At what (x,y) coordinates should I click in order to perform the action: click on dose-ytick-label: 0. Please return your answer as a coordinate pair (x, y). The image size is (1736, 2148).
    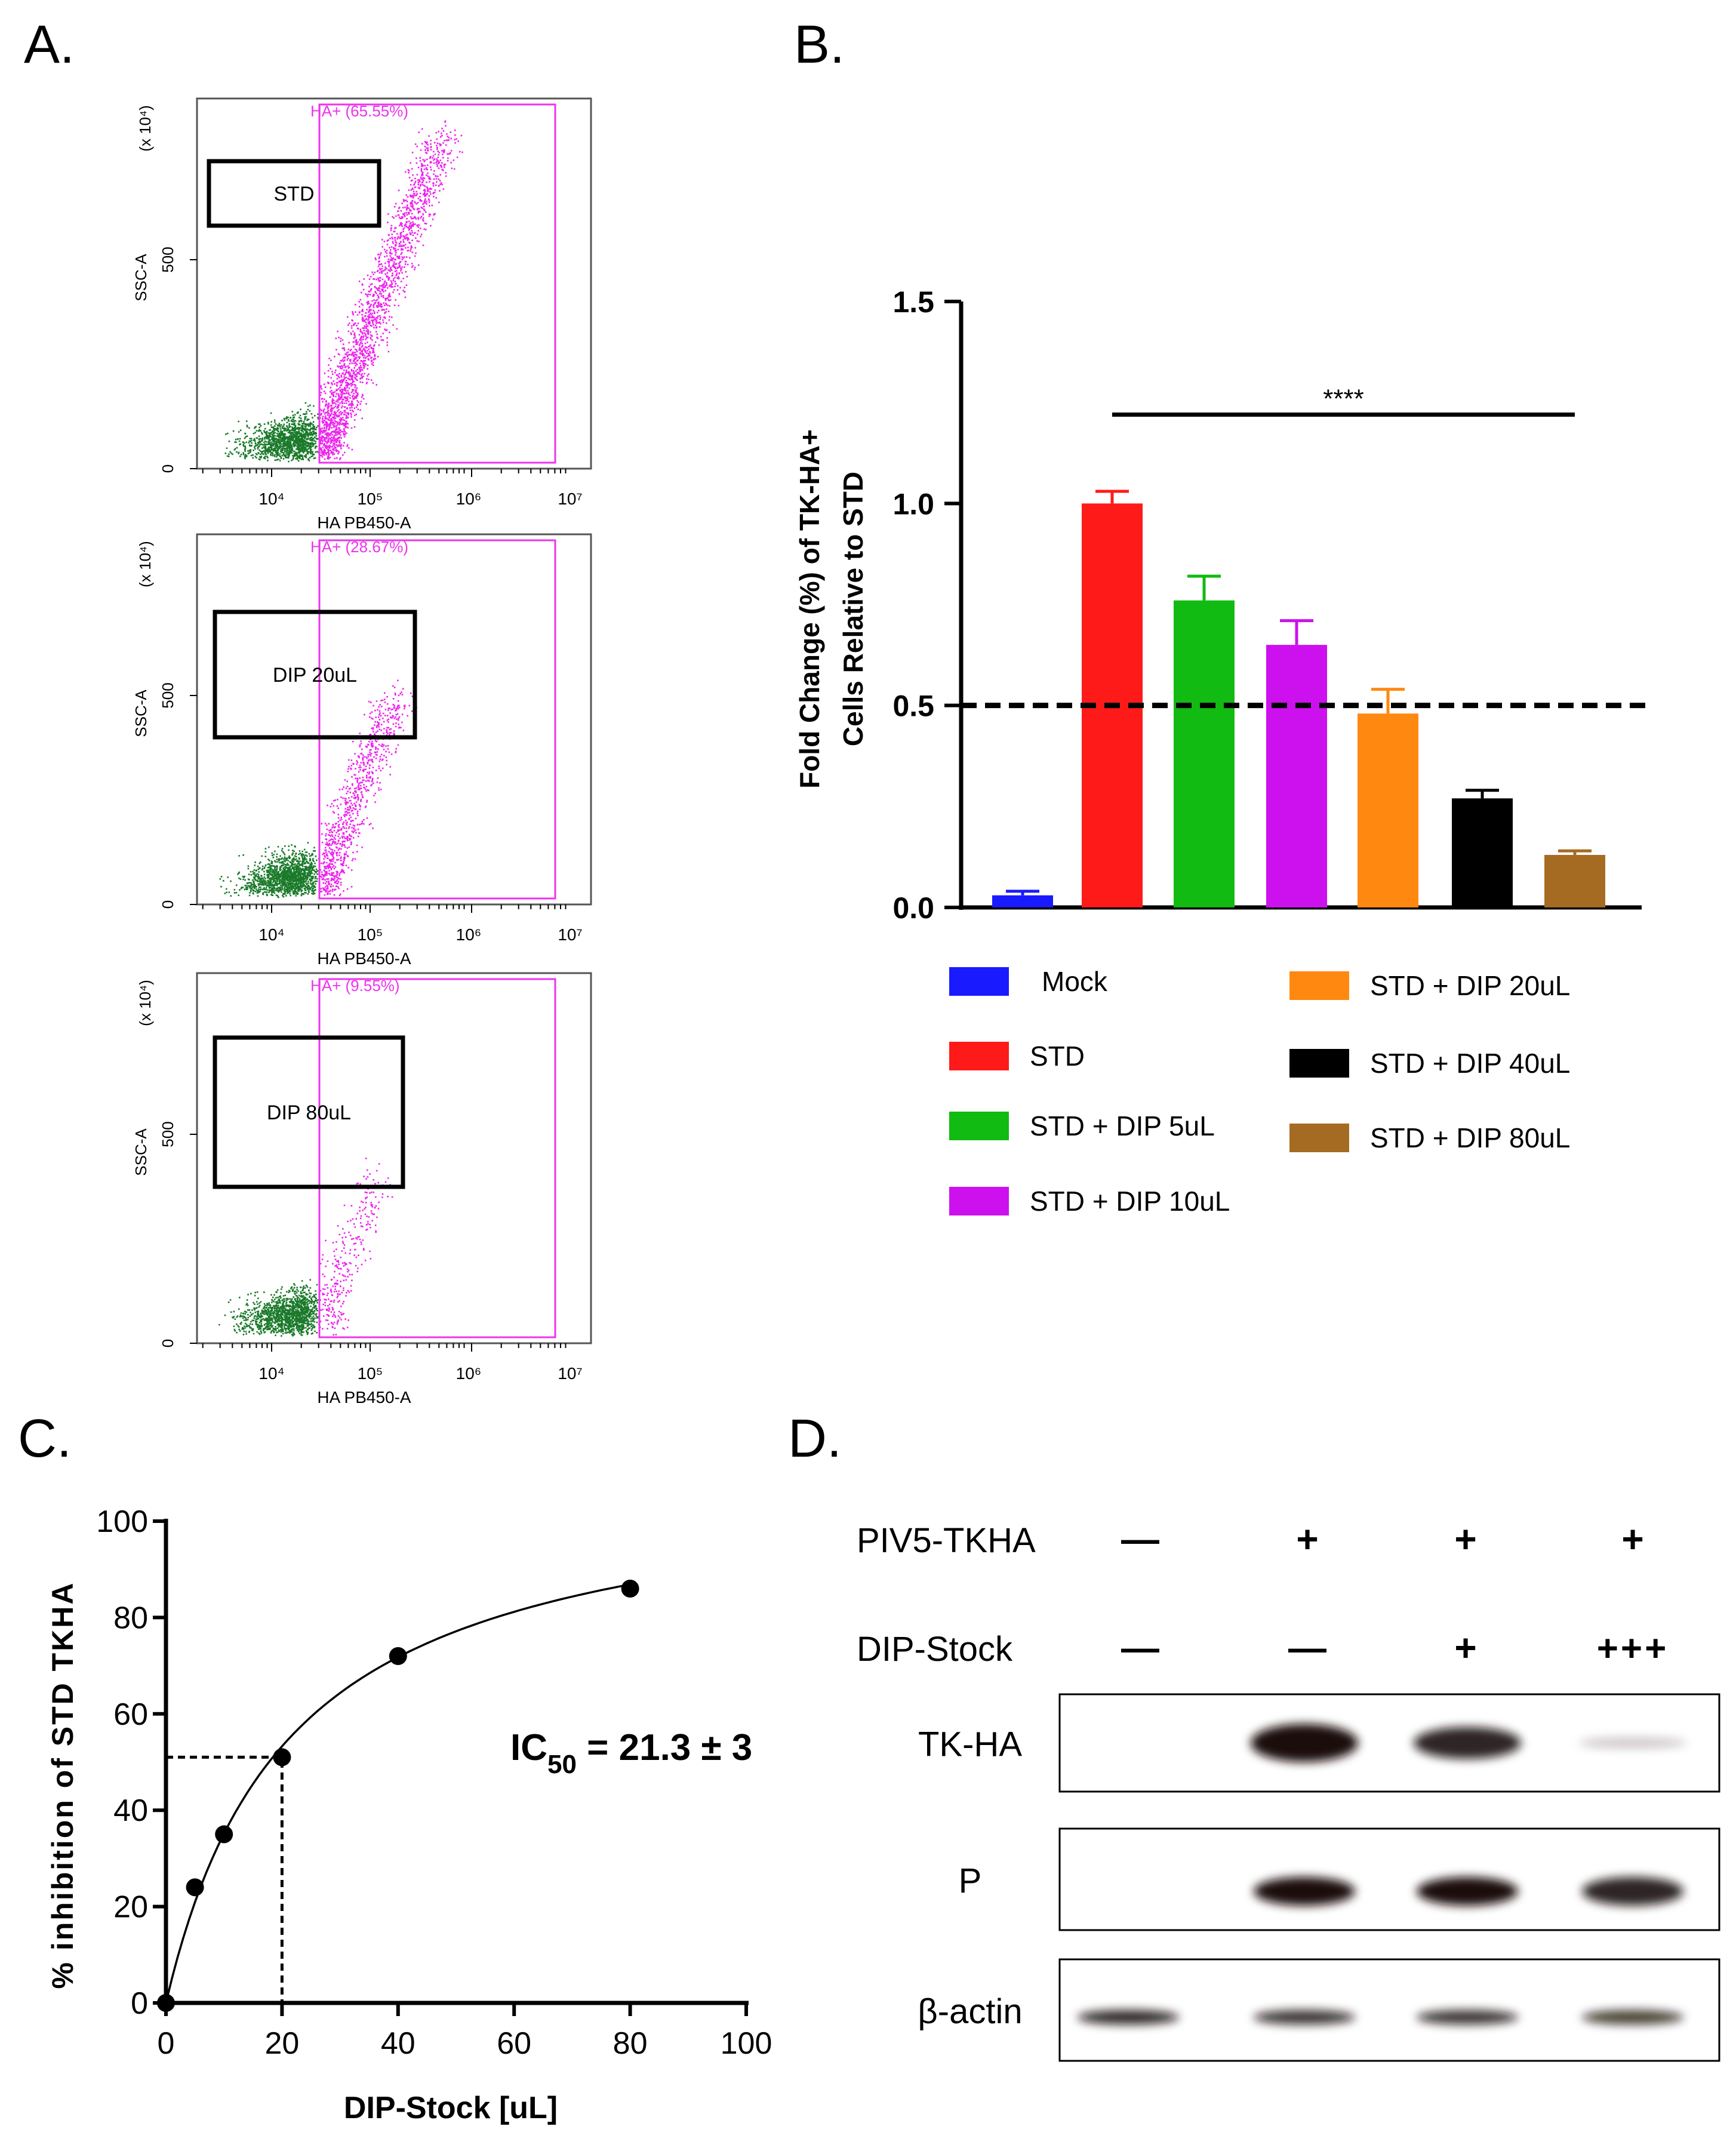
    Looking at the image, I should click on (139, 2003).